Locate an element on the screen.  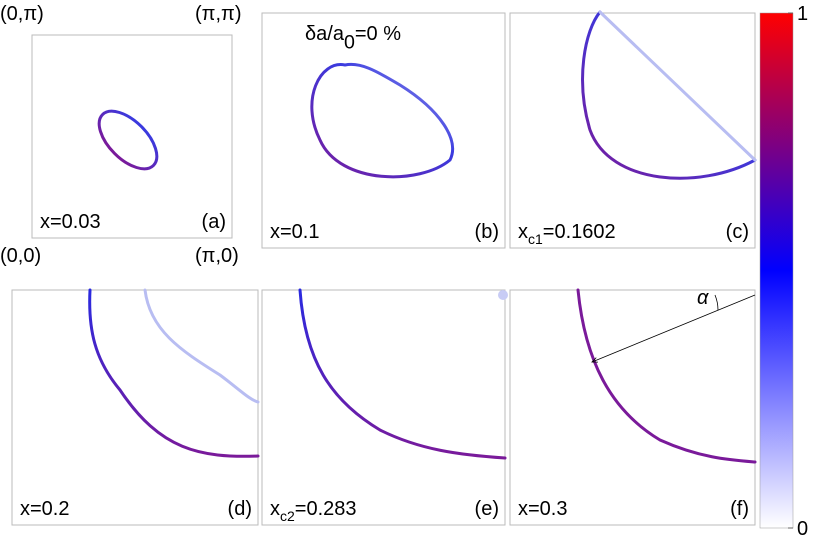
corner-label: (0,0) is located at coordinates (20, 256).